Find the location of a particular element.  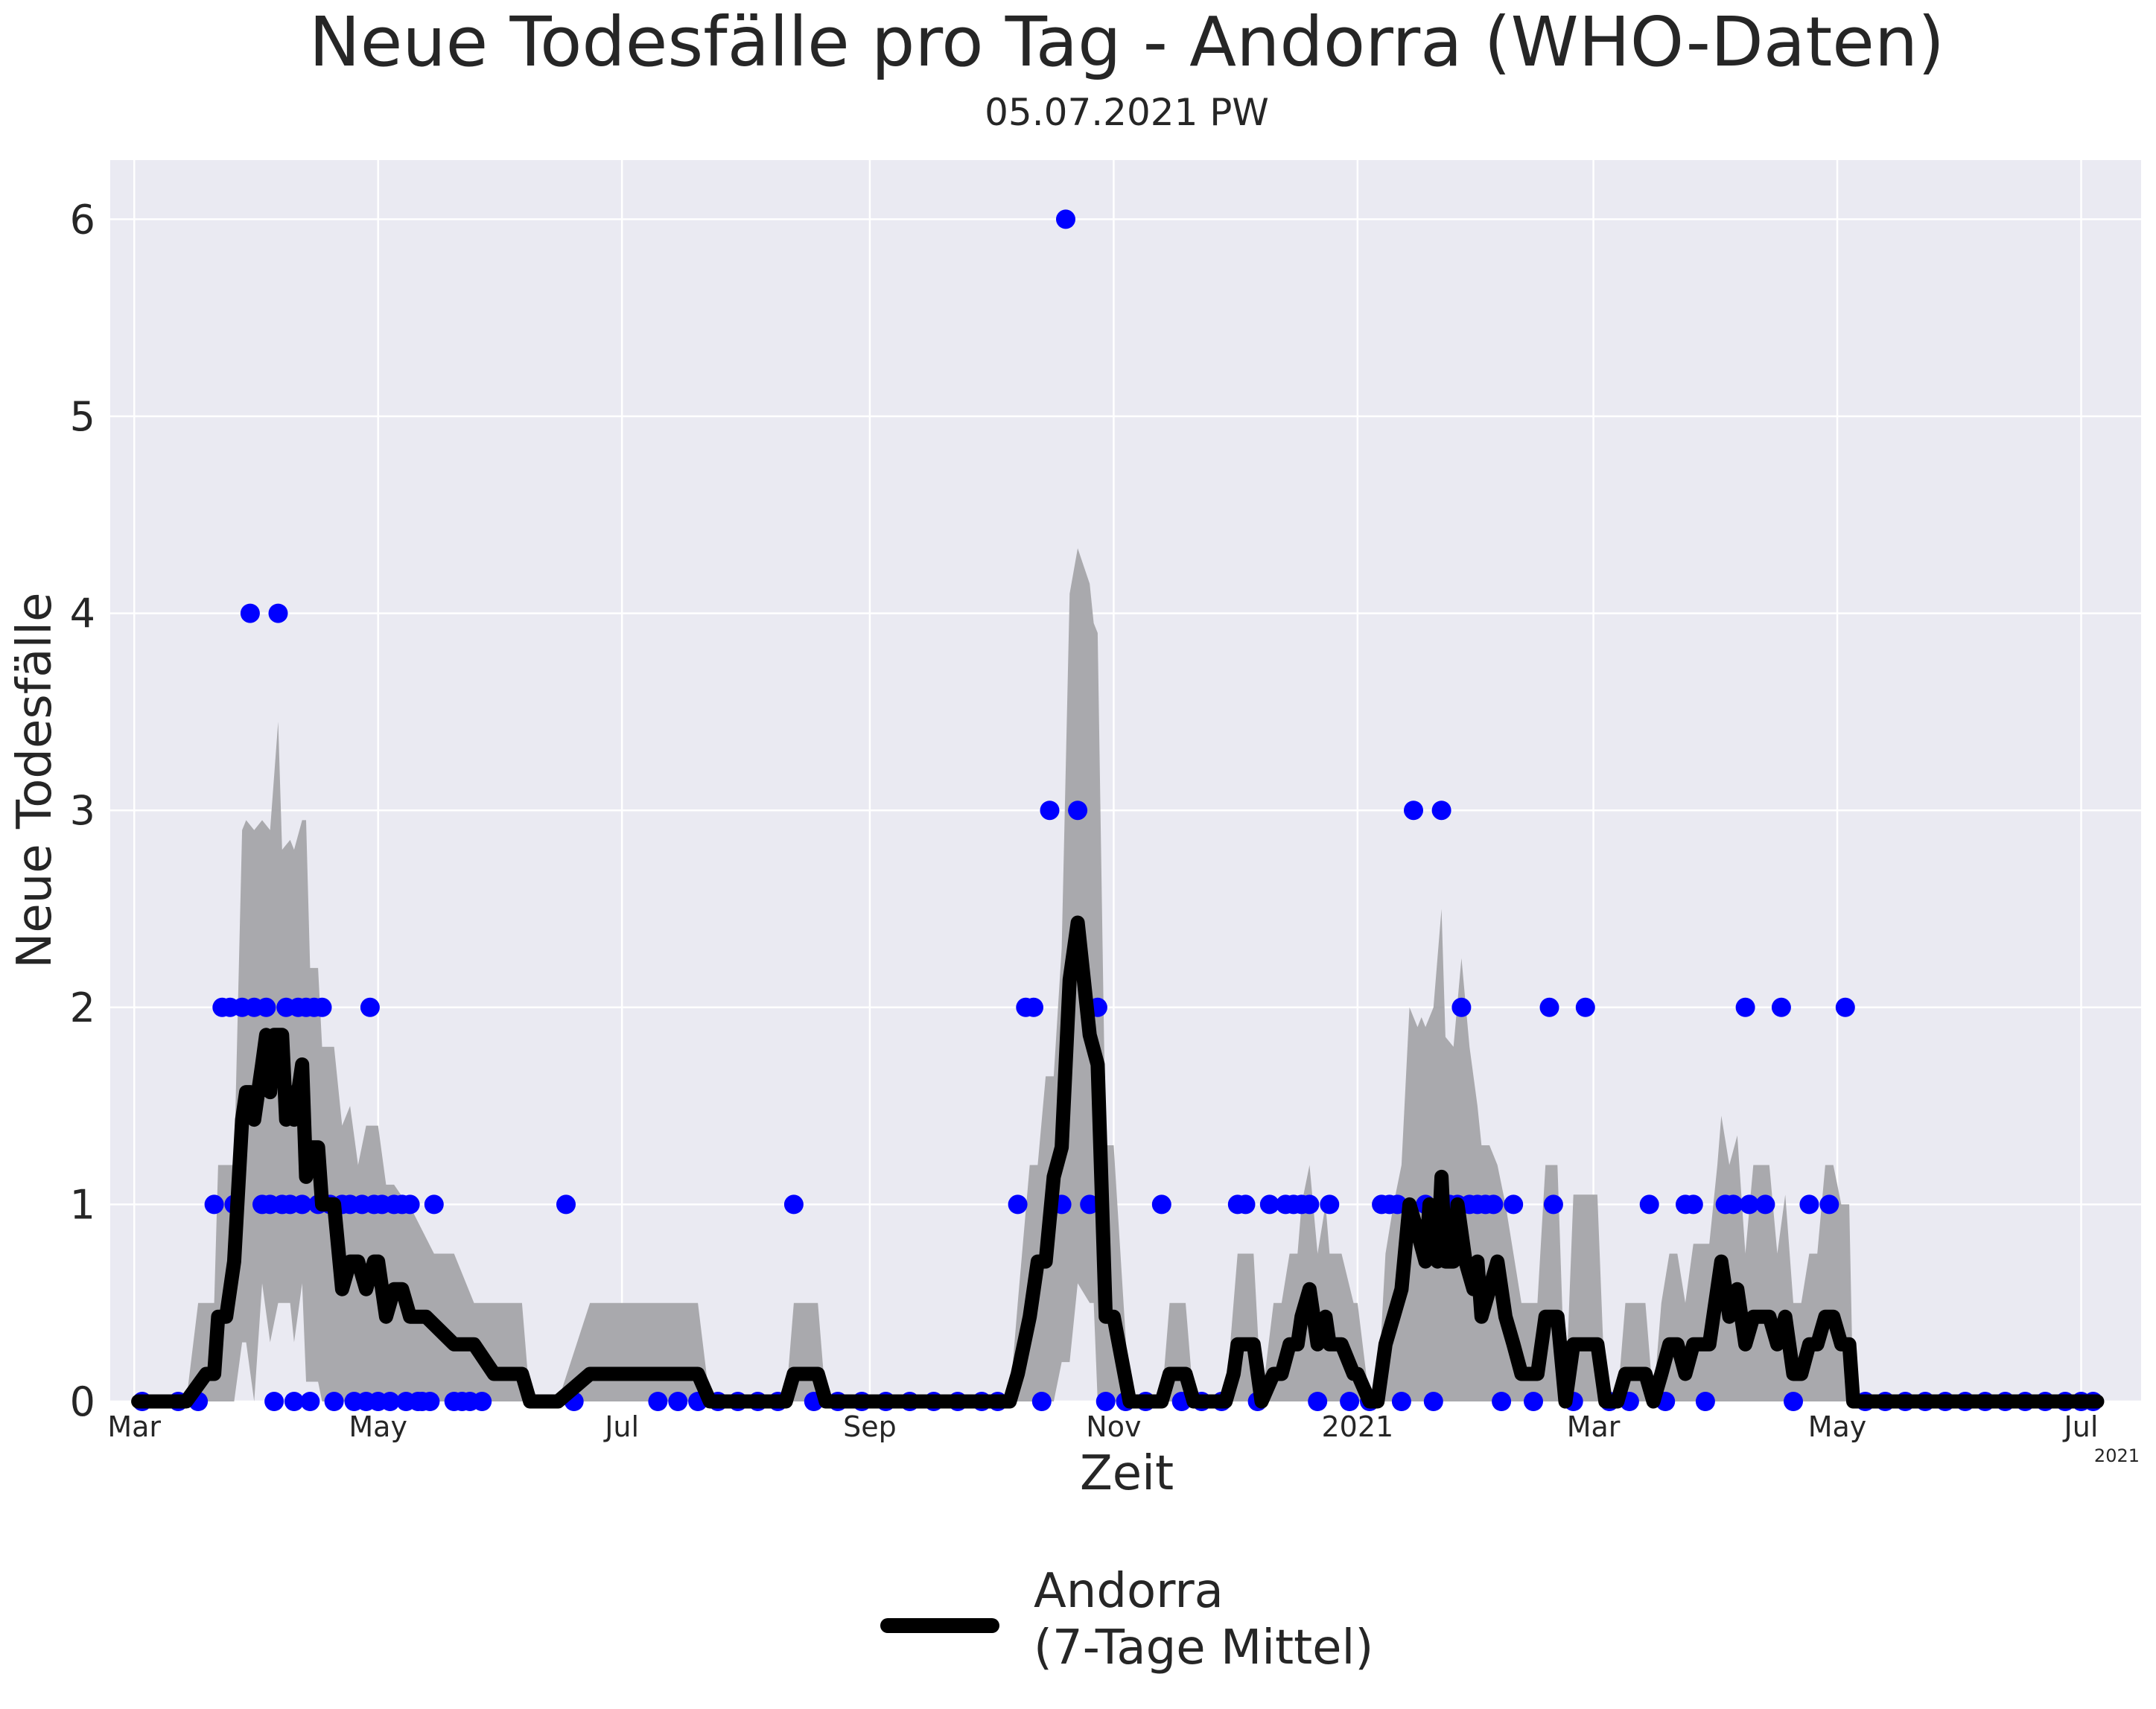

y-tick-labels: 0 1 2 3 4 5 6 is located at coordinates (83, 810).